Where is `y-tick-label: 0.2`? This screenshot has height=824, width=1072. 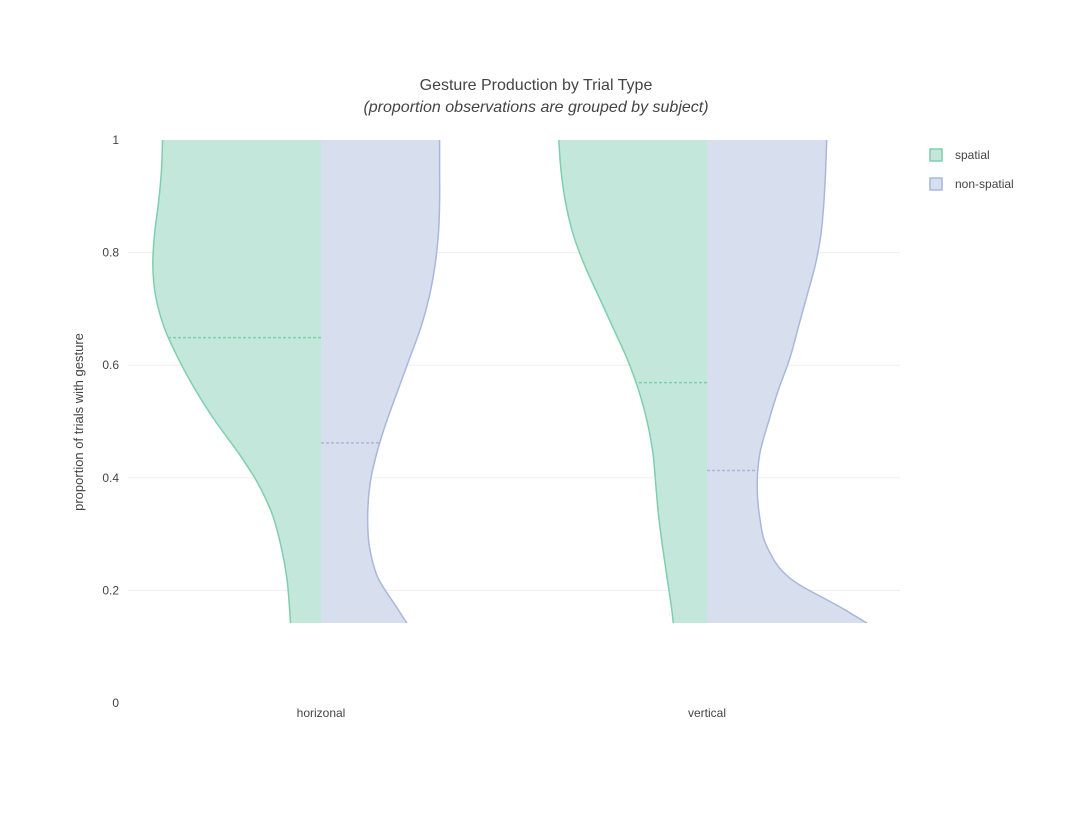 y-tick-label: 0.2 is located at coordinates (110, 590).